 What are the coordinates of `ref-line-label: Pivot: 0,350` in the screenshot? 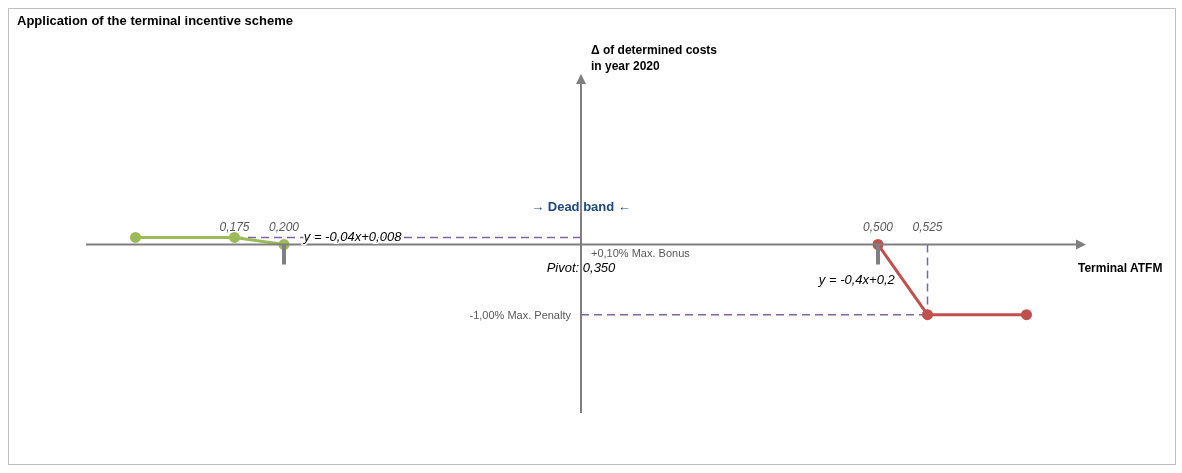 It's located at (581, 267).